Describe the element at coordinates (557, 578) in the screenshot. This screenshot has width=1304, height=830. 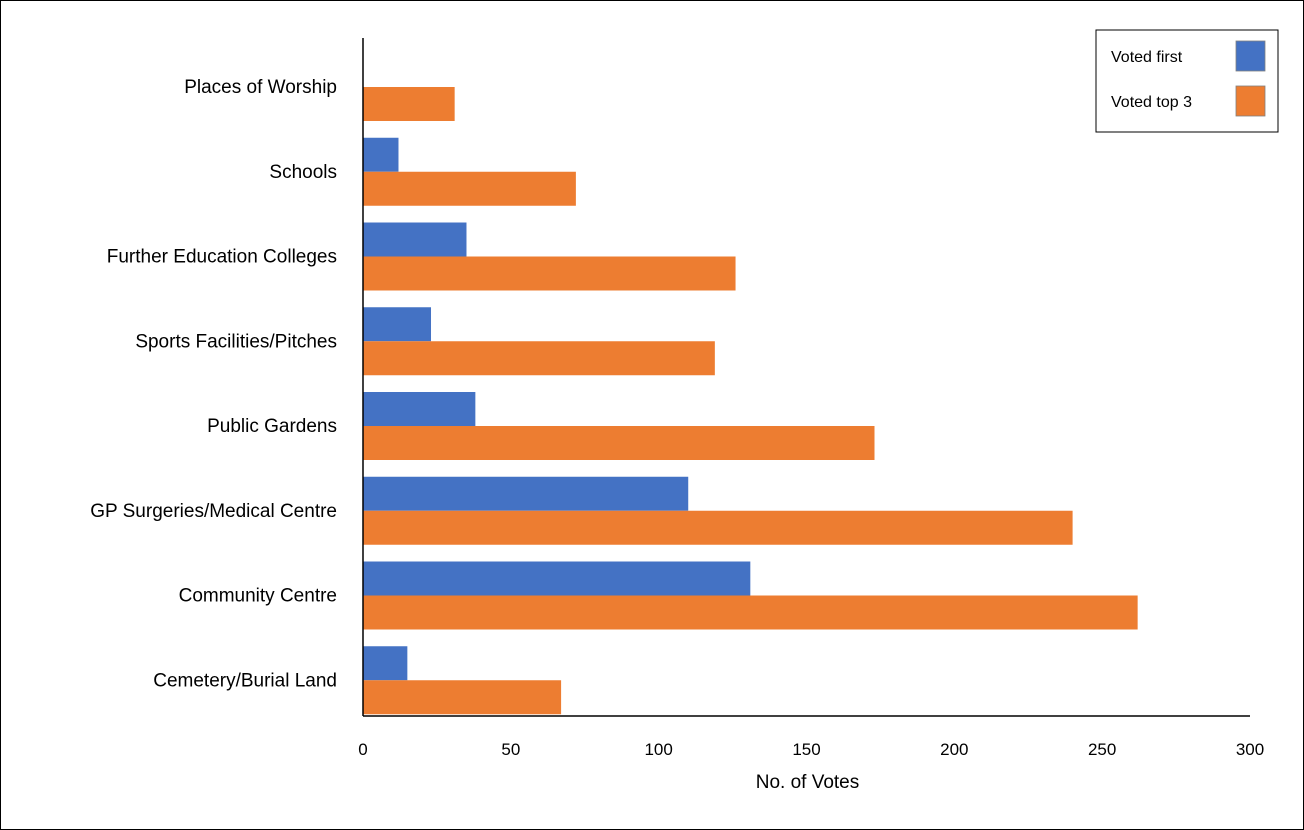
I see `bar-community-centre-voted-first` at that location.